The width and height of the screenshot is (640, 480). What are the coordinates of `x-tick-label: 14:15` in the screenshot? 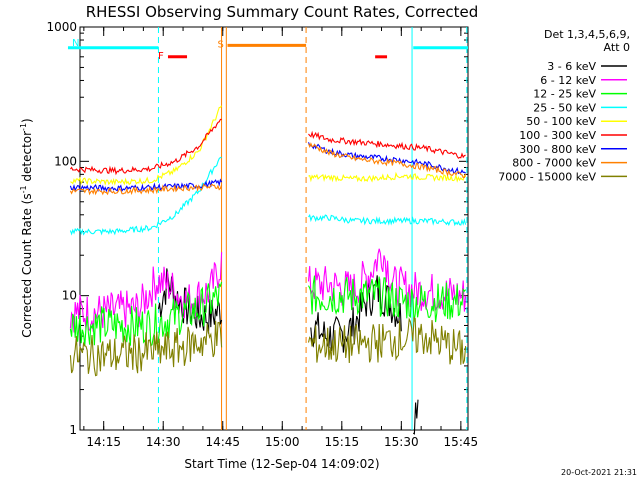 It's located at (103, 442).